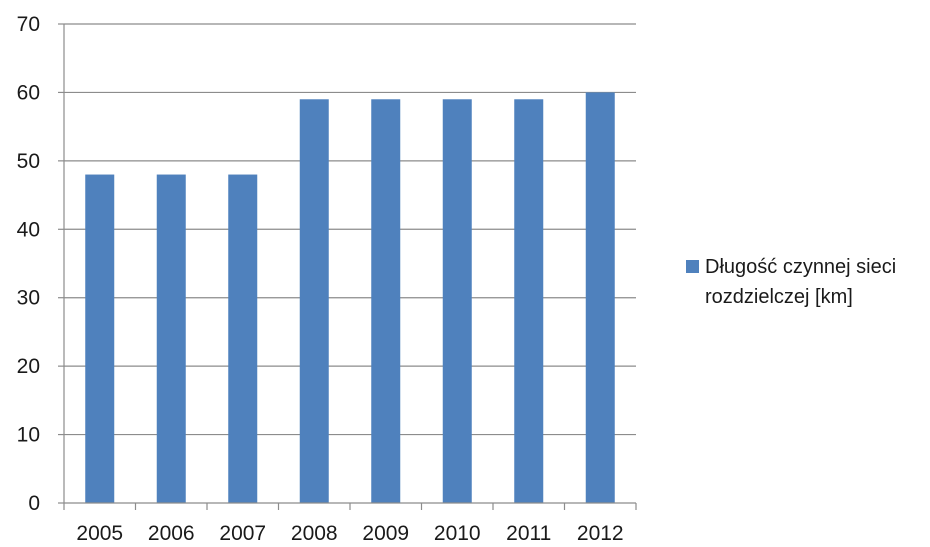 The image size is (930, 547). Describe the element at coordinates (34, 503) in the screenshot. I see `y-tick-label: 0` at that location.